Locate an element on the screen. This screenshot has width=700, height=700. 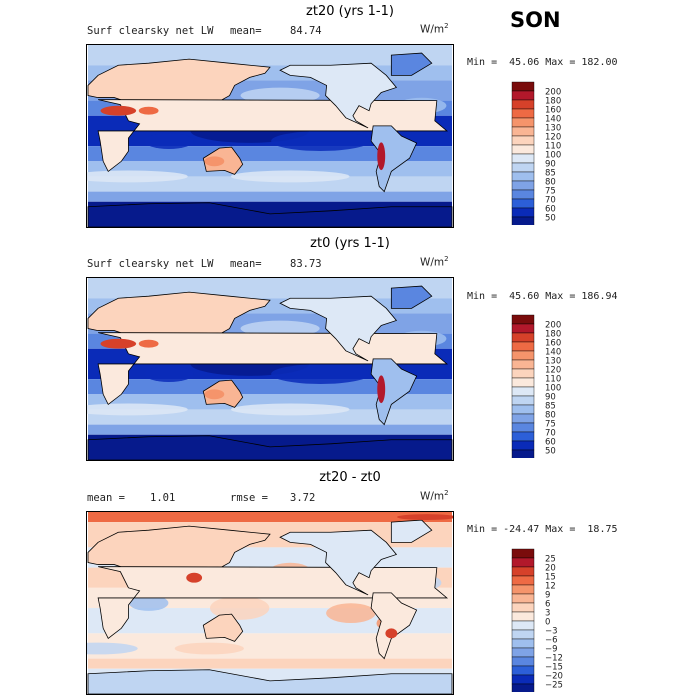
colorbar-tick-label: −6 is located at coordinates (551, 641).